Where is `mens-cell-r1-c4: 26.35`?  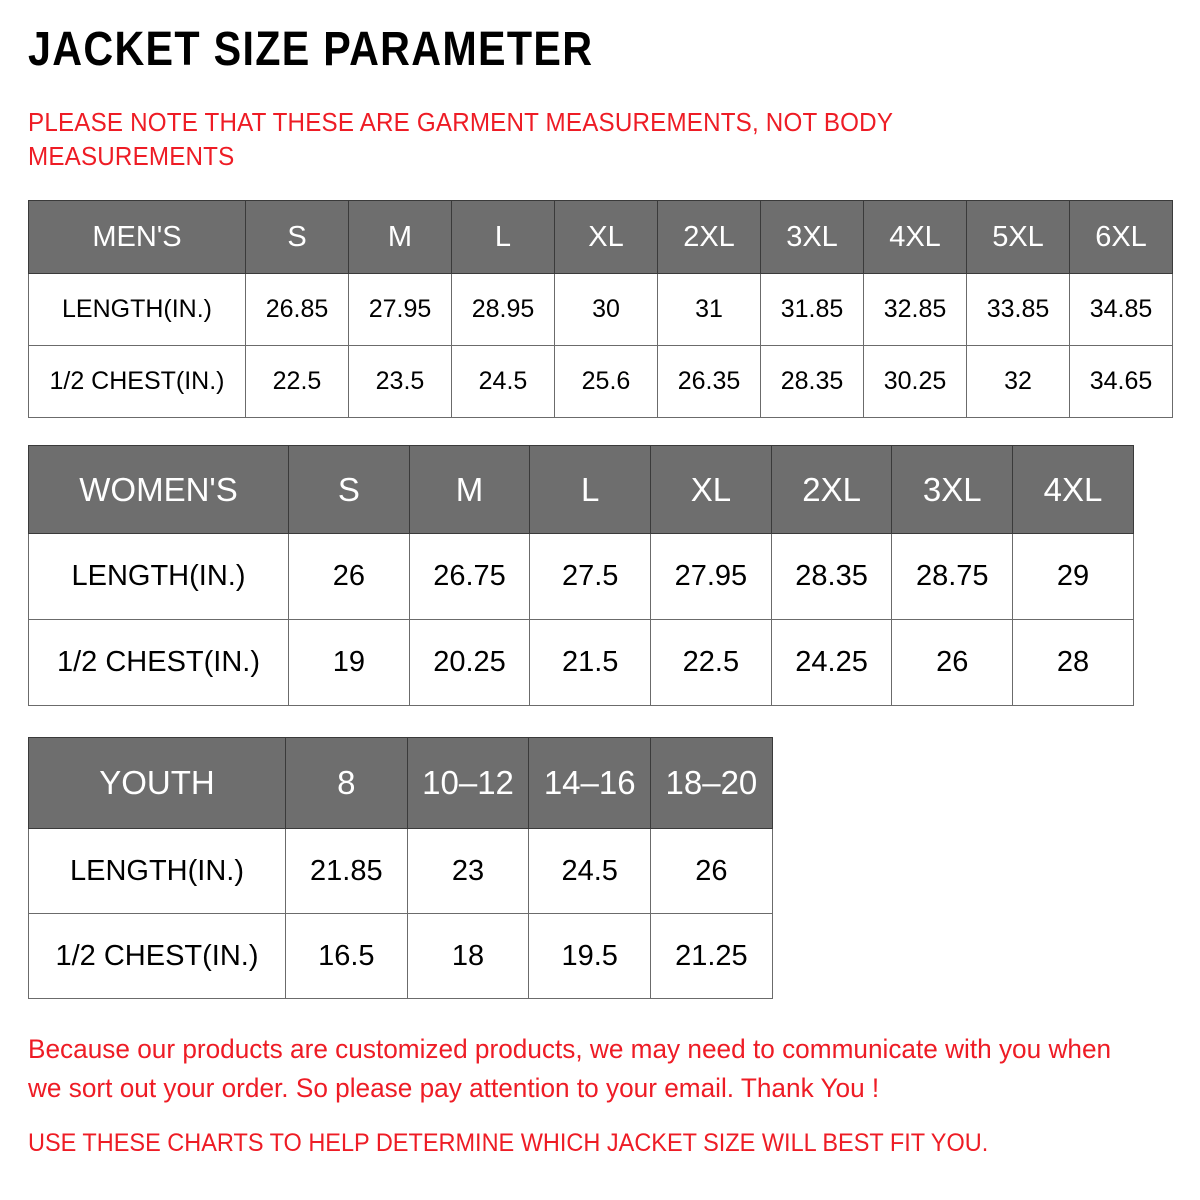
mens-cell-r1-c4: 26.35 is located at coordinates (709, 381).